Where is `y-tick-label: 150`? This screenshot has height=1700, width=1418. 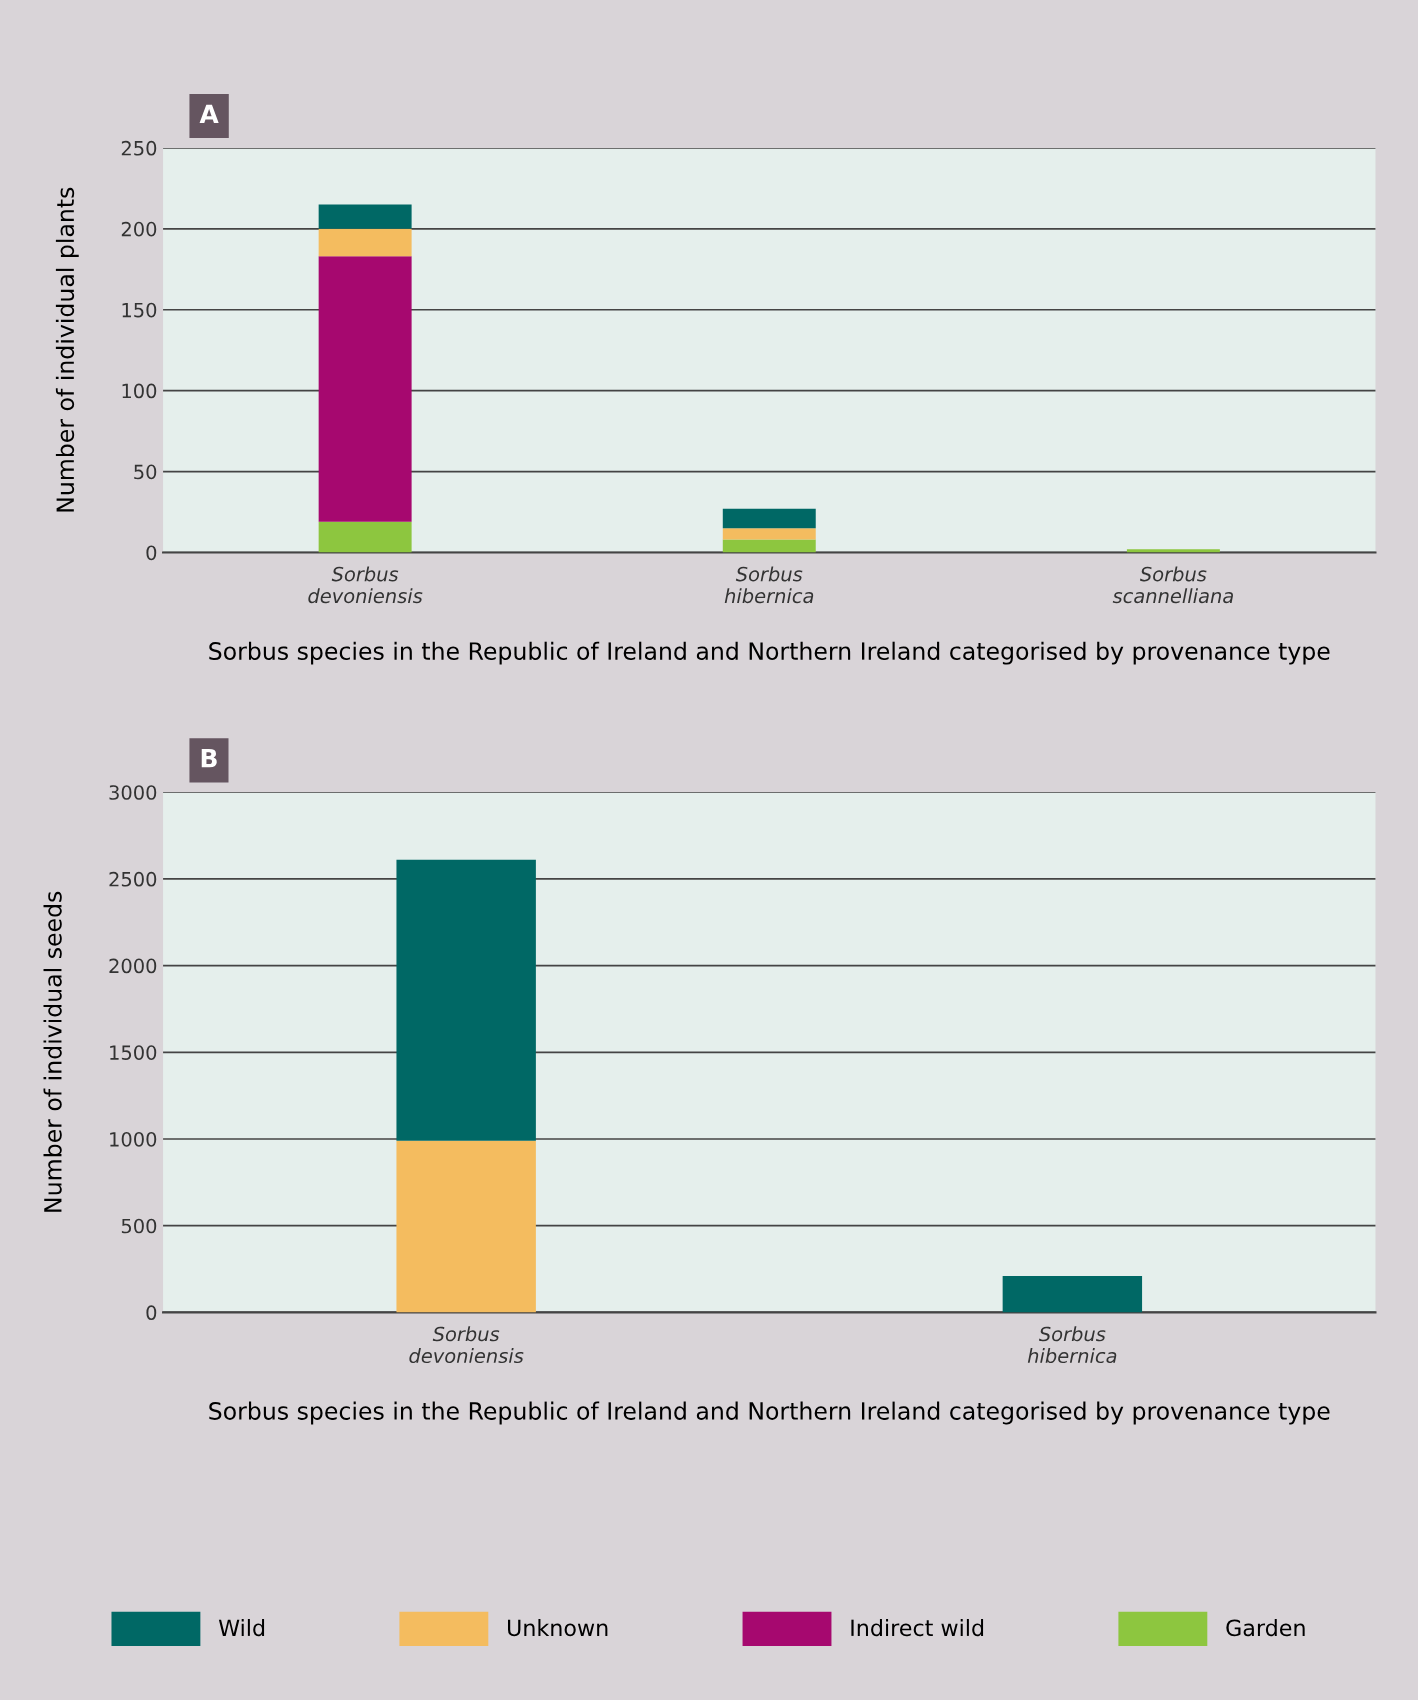 y-tick-label: 150 is located at coordinates (139, 310).